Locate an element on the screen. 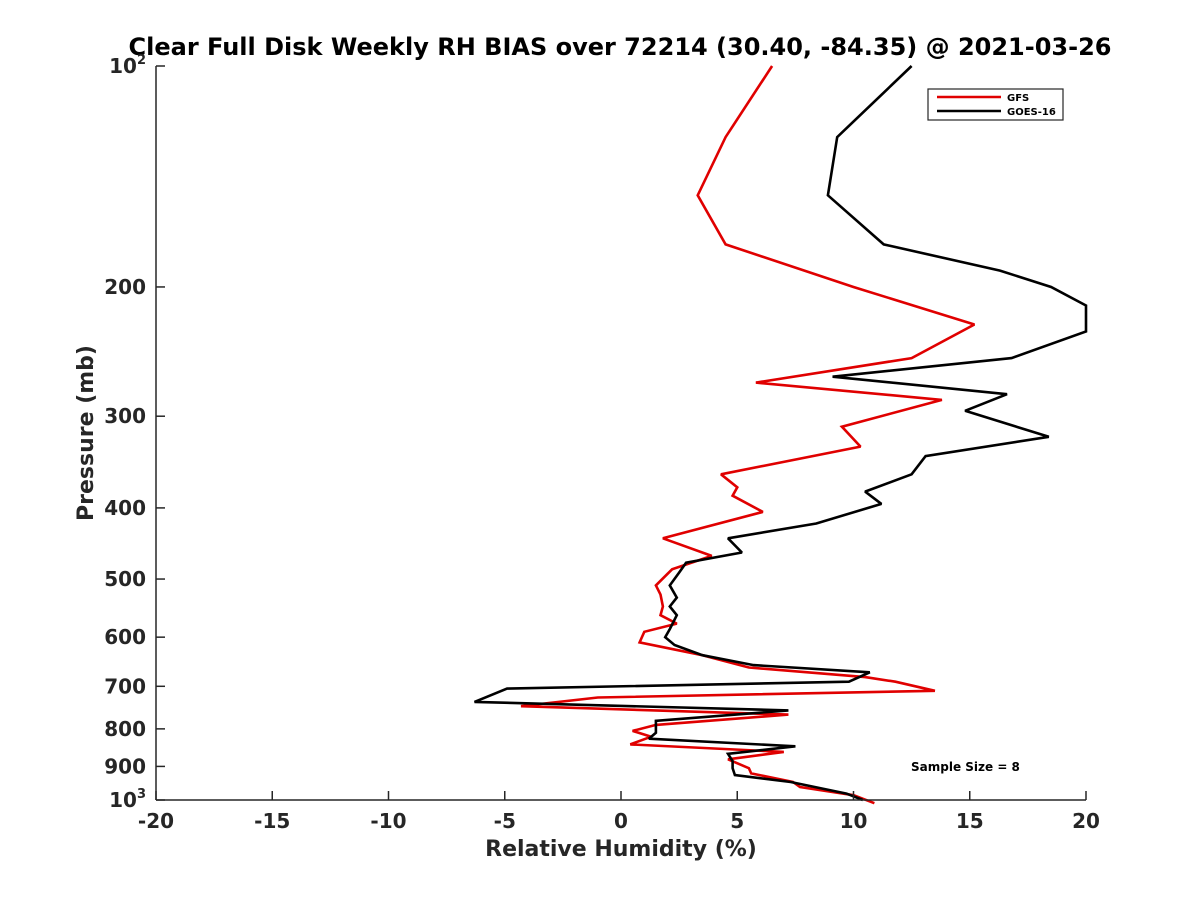 This screenshot has height=900, width=1200. y-tick-label: 500 is located at coordinates (125, 579).